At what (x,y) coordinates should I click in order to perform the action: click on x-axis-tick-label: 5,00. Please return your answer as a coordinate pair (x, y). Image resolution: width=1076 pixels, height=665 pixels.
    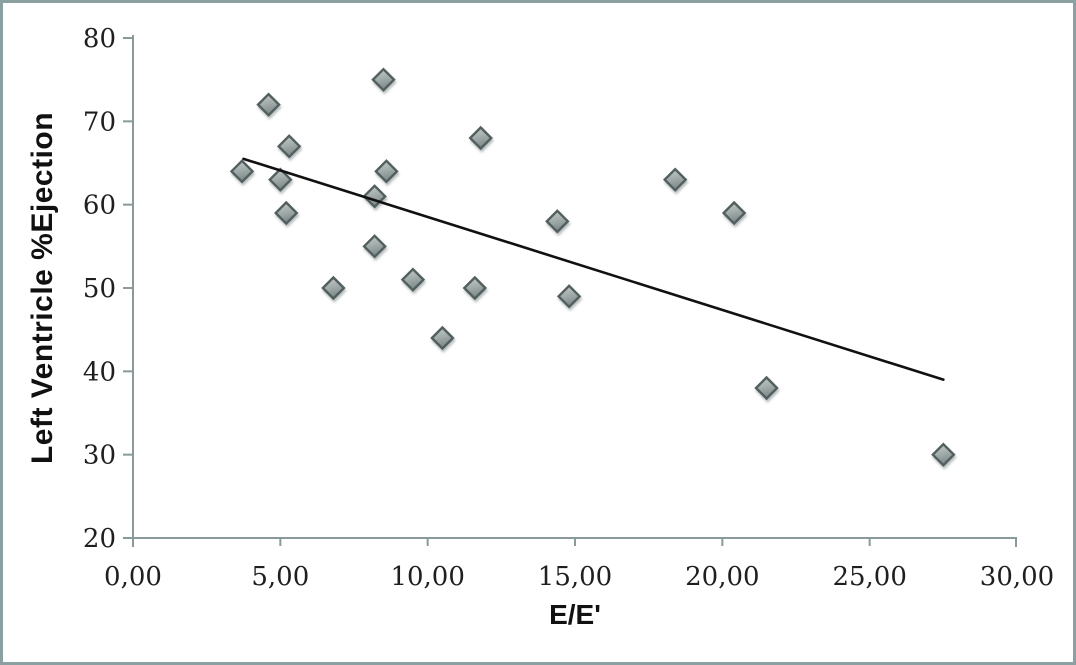
    Looking at the image, I should click on (280, 577).